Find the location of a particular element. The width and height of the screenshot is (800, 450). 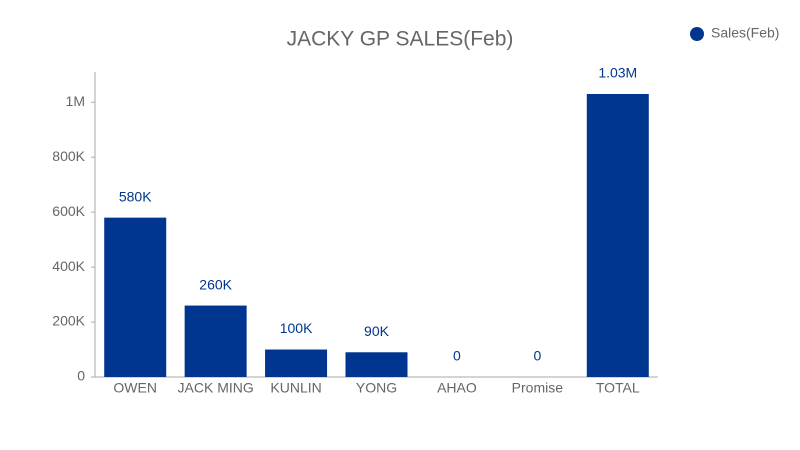

x-tick-label: JACK MING is located at coordinates (216, 388).